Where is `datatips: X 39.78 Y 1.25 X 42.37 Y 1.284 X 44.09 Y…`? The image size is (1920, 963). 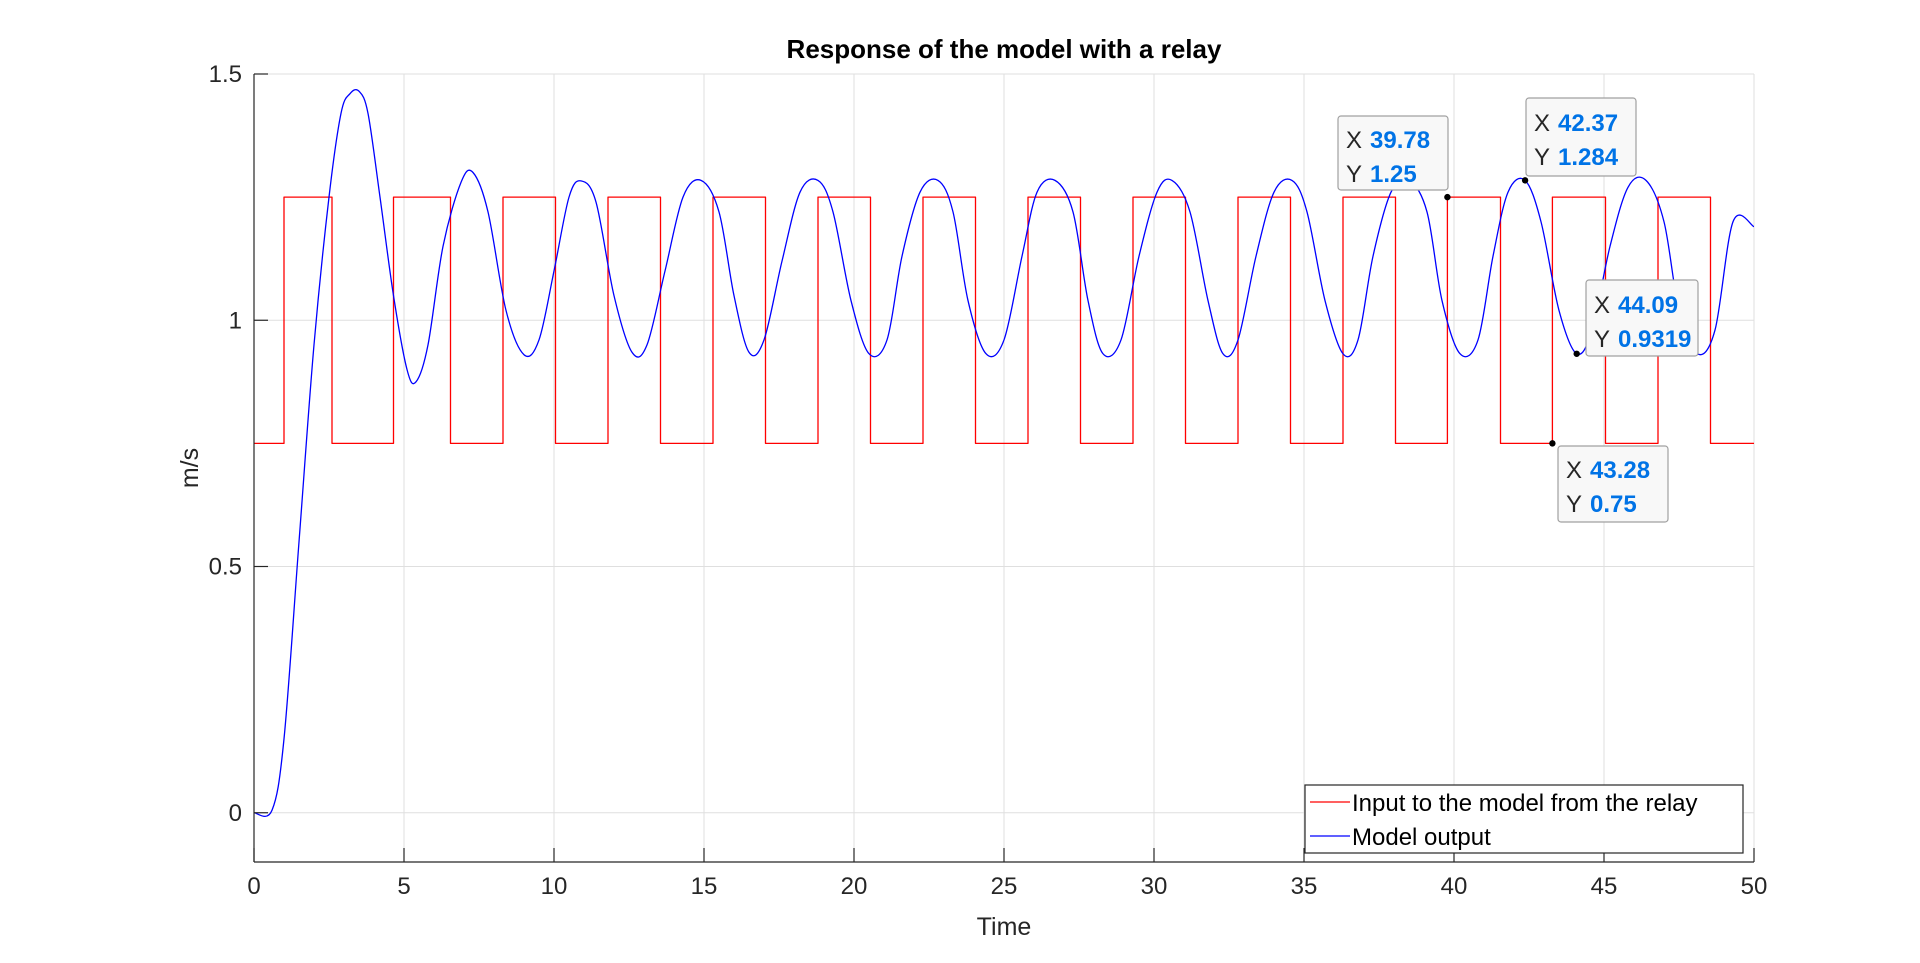 datatips: X 39.78 Y 1.25 X 42.37 Y 1.284 X 44.09 Y… is located at coordinates (1518, 310).